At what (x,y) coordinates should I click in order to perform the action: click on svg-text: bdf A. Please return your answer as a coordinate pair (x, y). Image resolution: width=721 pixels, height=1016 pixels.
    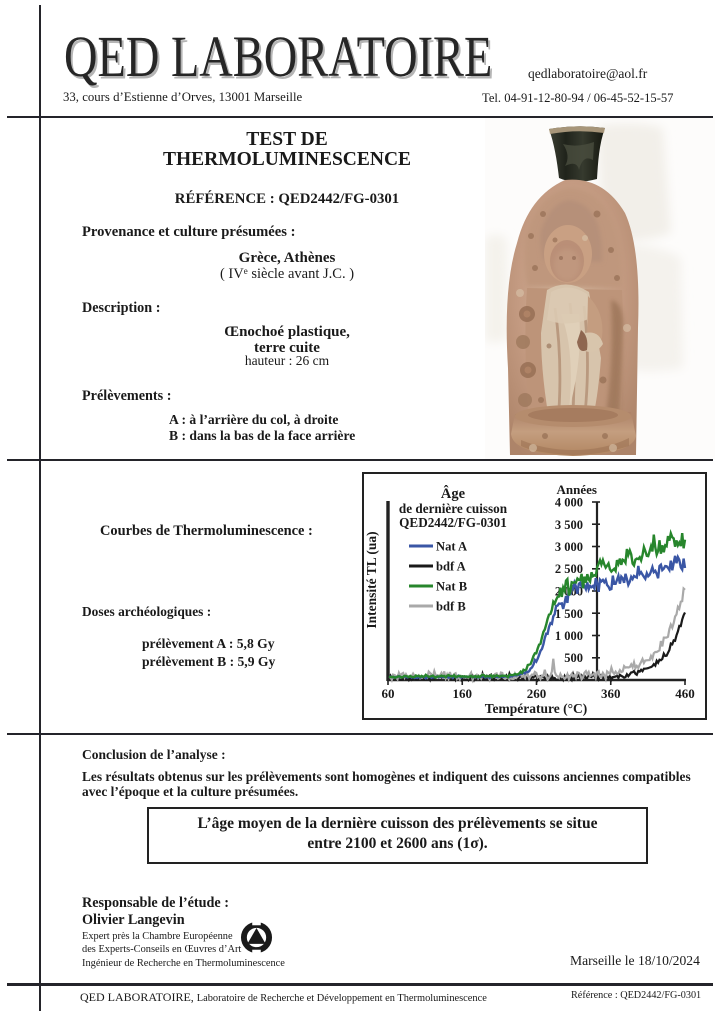
    Looking at the image, I should click on (451, 567).